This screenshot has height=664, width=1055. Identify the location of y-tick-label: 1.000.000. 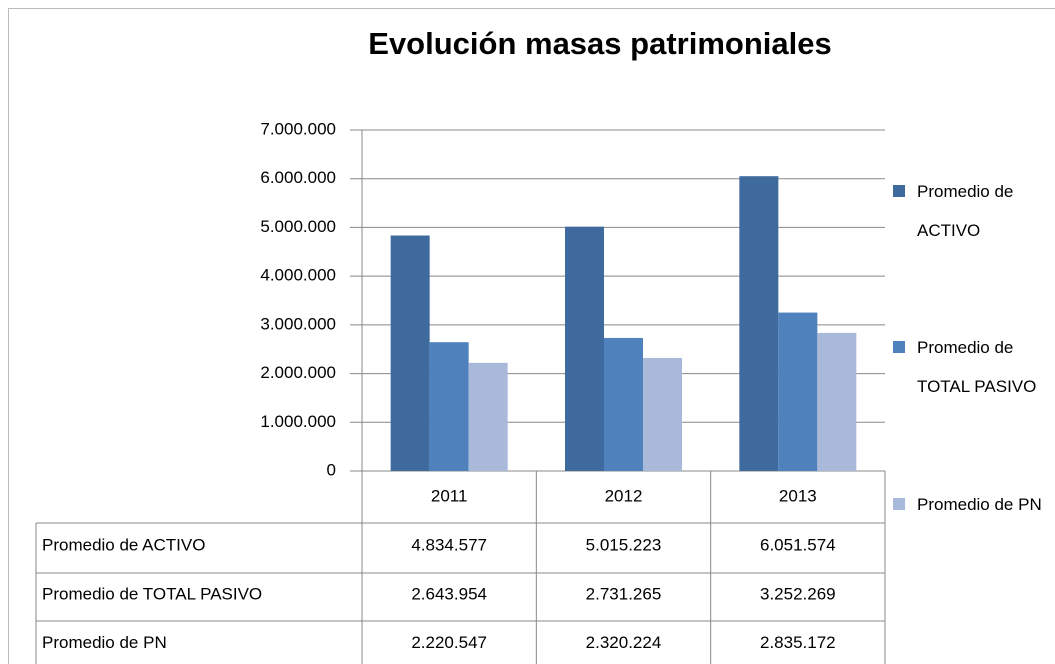
(298, 421).